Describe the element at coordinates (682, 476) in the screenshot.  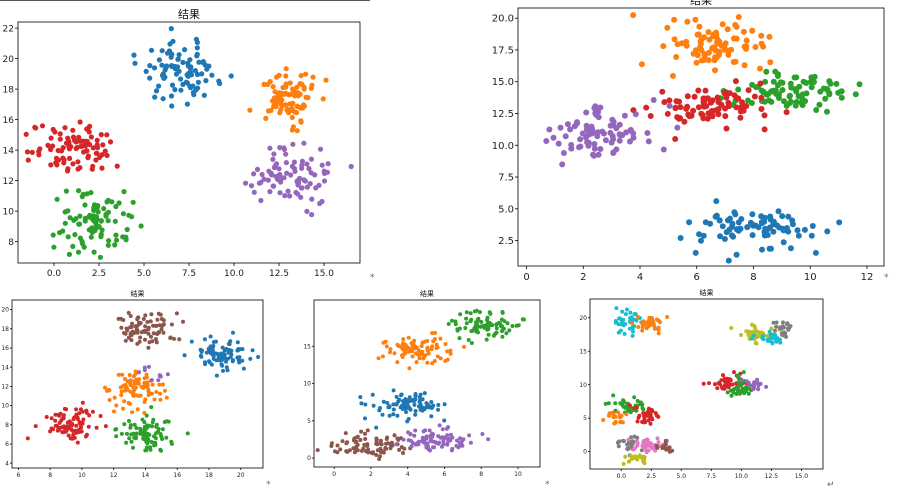
I see `x-tick-label: 5.0` at that location.